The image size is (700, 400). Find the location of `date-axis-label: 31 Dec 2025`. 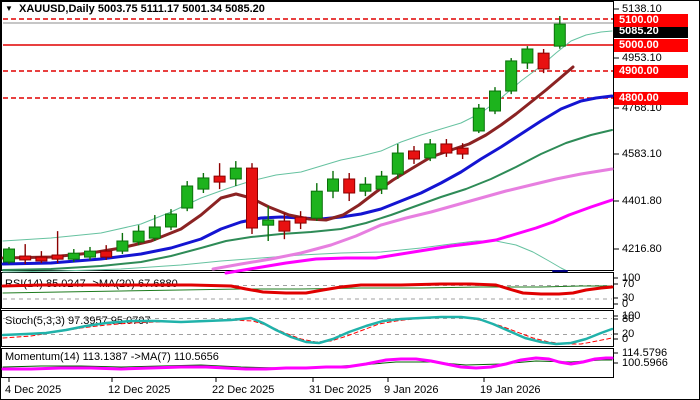

date-axis-label: 31 Dec 2025 is located at coordinates (340, 390).